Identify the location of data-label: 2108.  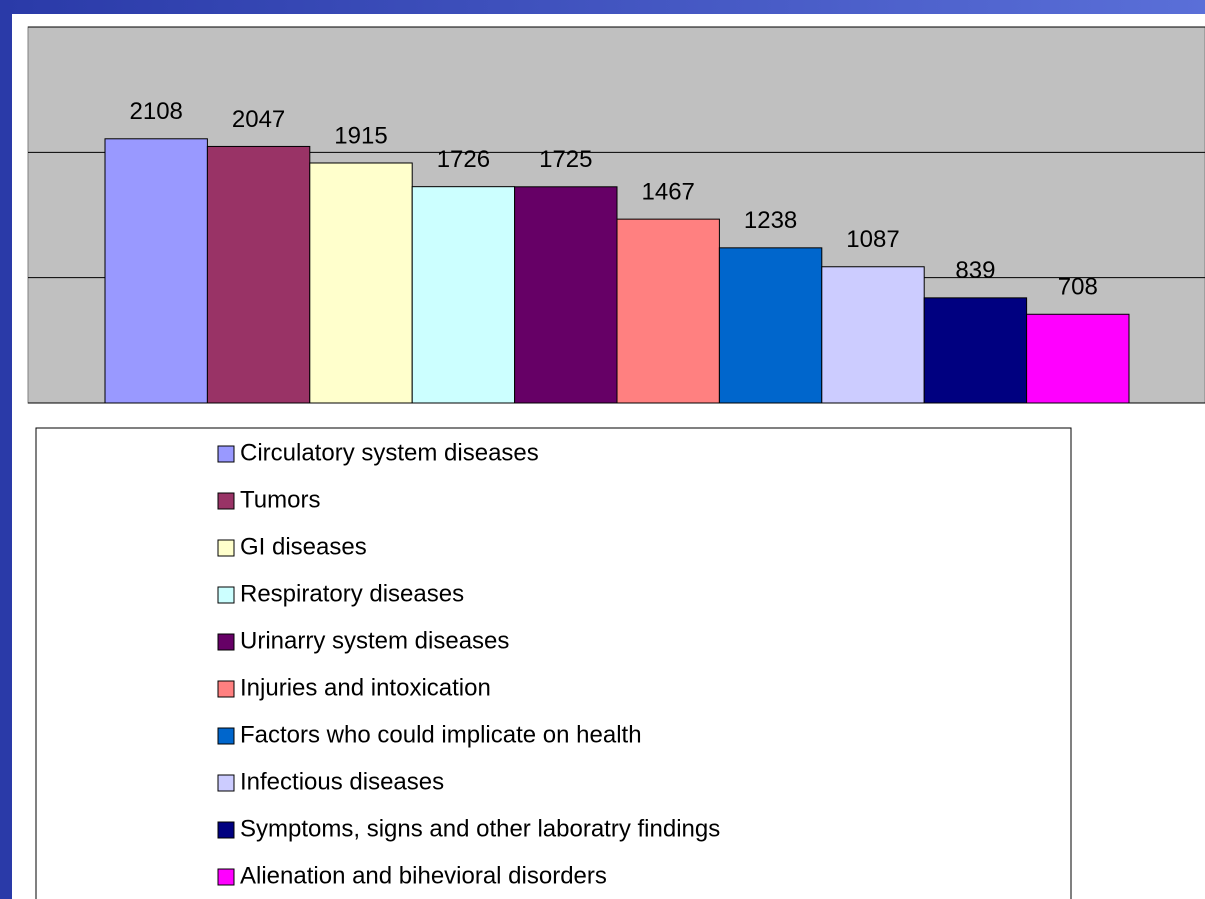
(156, 111).